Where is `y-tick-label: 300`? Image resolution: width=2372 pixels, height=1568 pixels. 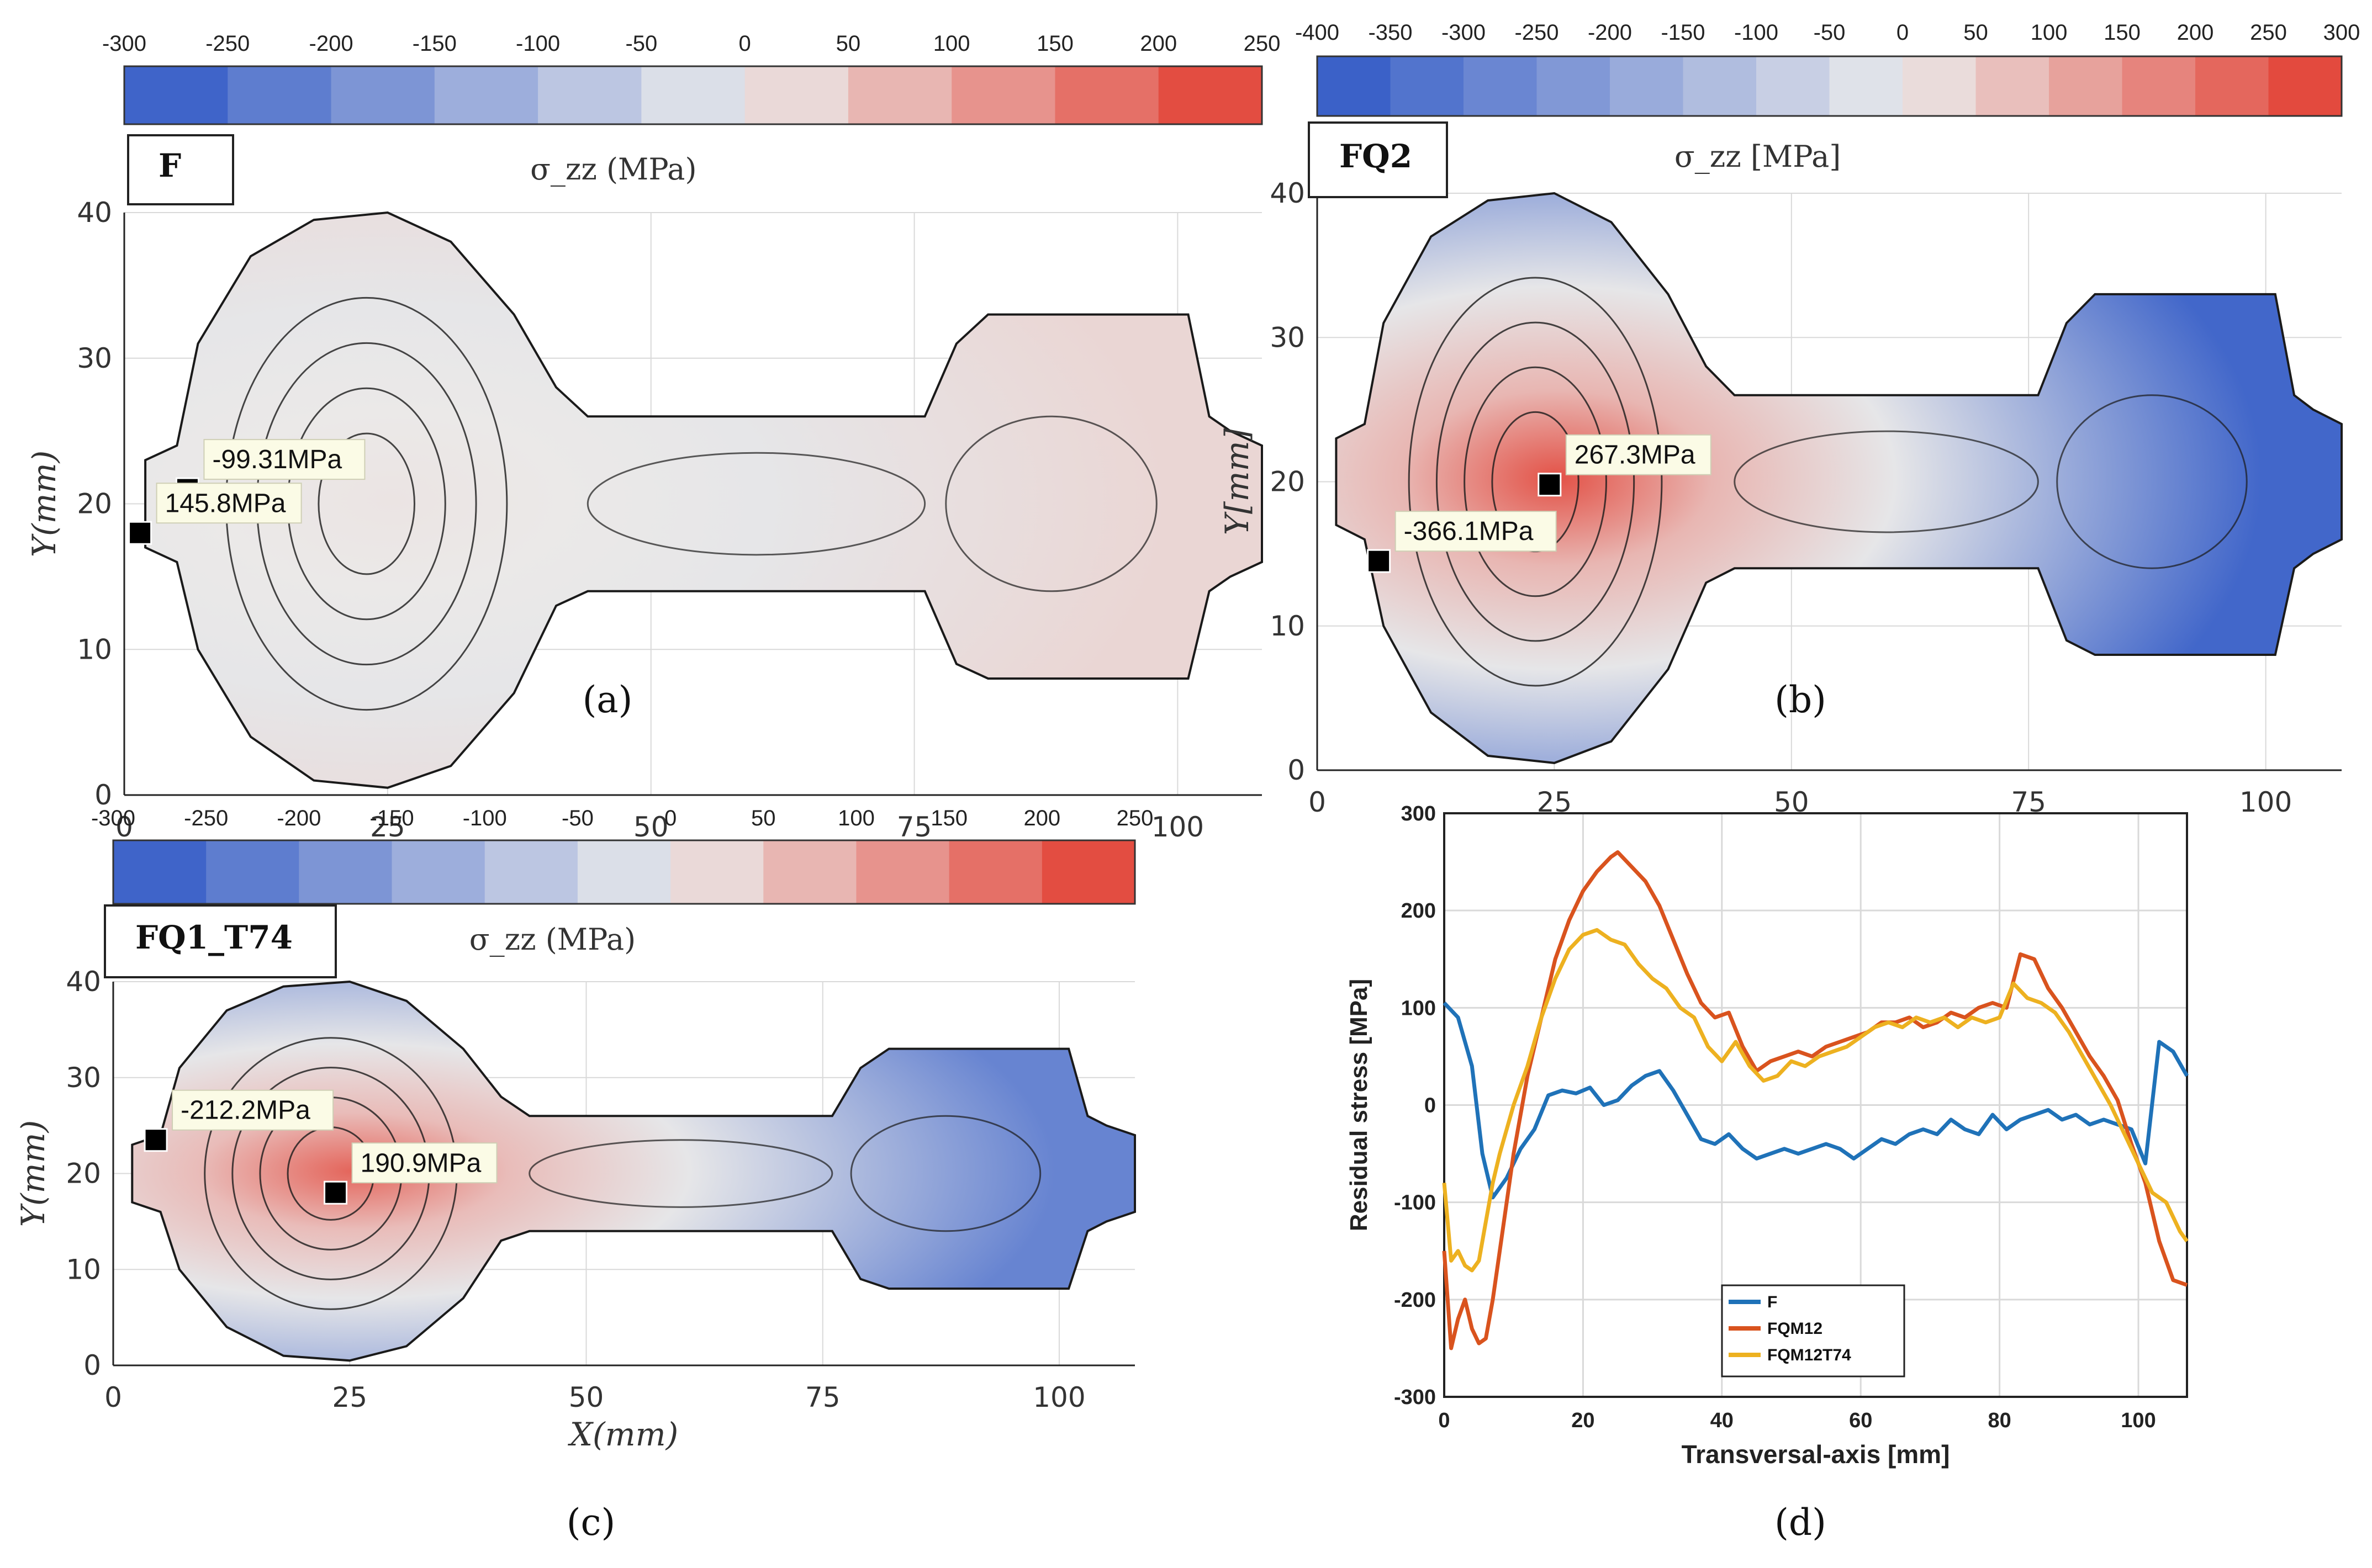 y-tick-label: 300 is located at coordinates (1419, 814).